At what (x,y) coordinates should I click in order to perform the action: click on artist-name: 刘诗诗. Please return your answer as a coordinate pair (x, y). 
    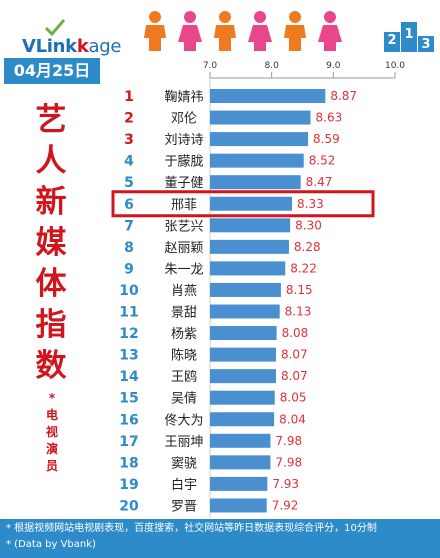
    Looking at the image, I should click on (183, 140).